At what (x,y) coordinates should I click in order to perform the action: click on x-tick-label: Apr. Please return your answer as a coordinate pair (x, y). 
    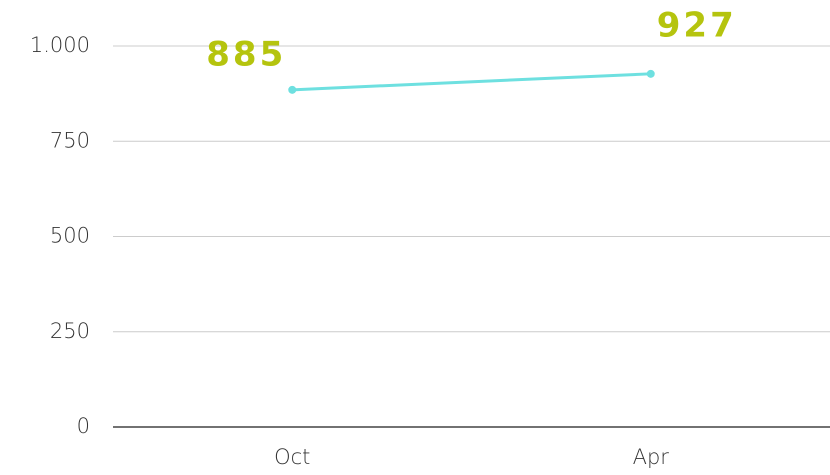
    Looking at the image, I should click on (651, 457).